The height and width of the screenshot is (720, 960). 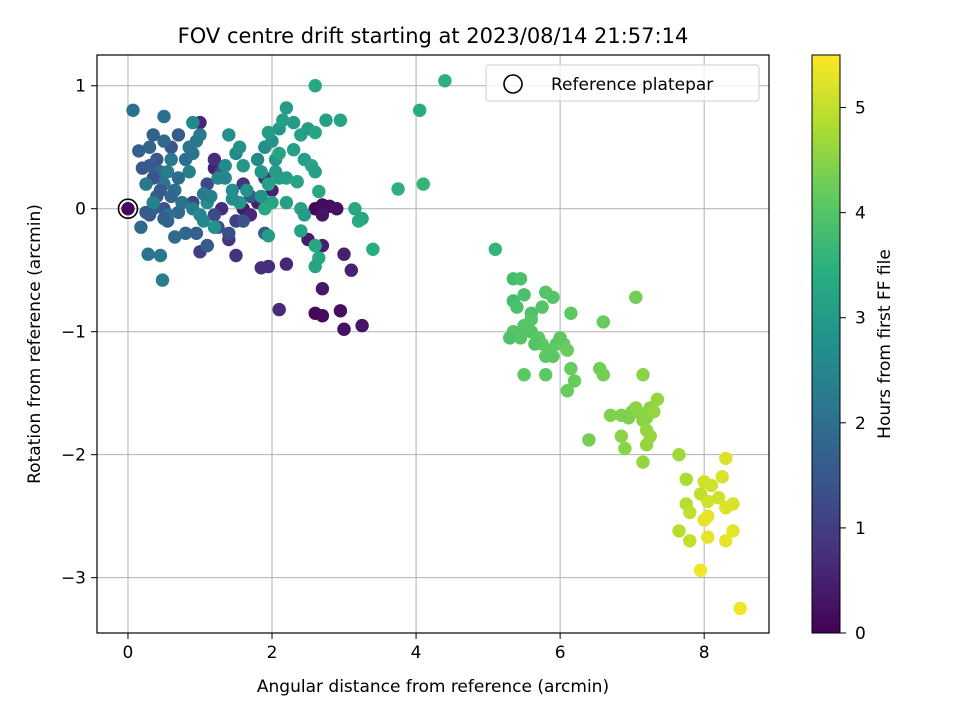 I want to click on y-tick-label: −2, so click(x=73, y=456).